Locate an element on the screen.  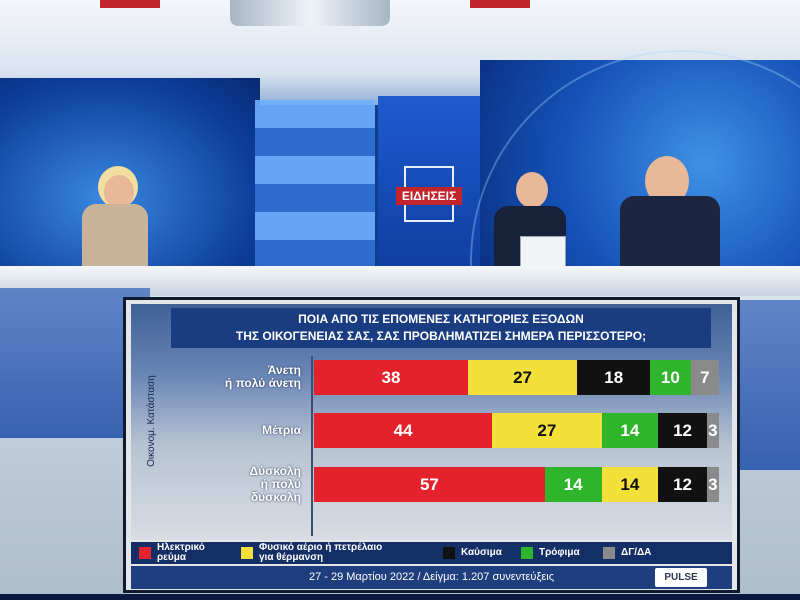
legend-label-line: Φυσικό αέριο ή πετρέλαιο is located at coordinates (321, 547).